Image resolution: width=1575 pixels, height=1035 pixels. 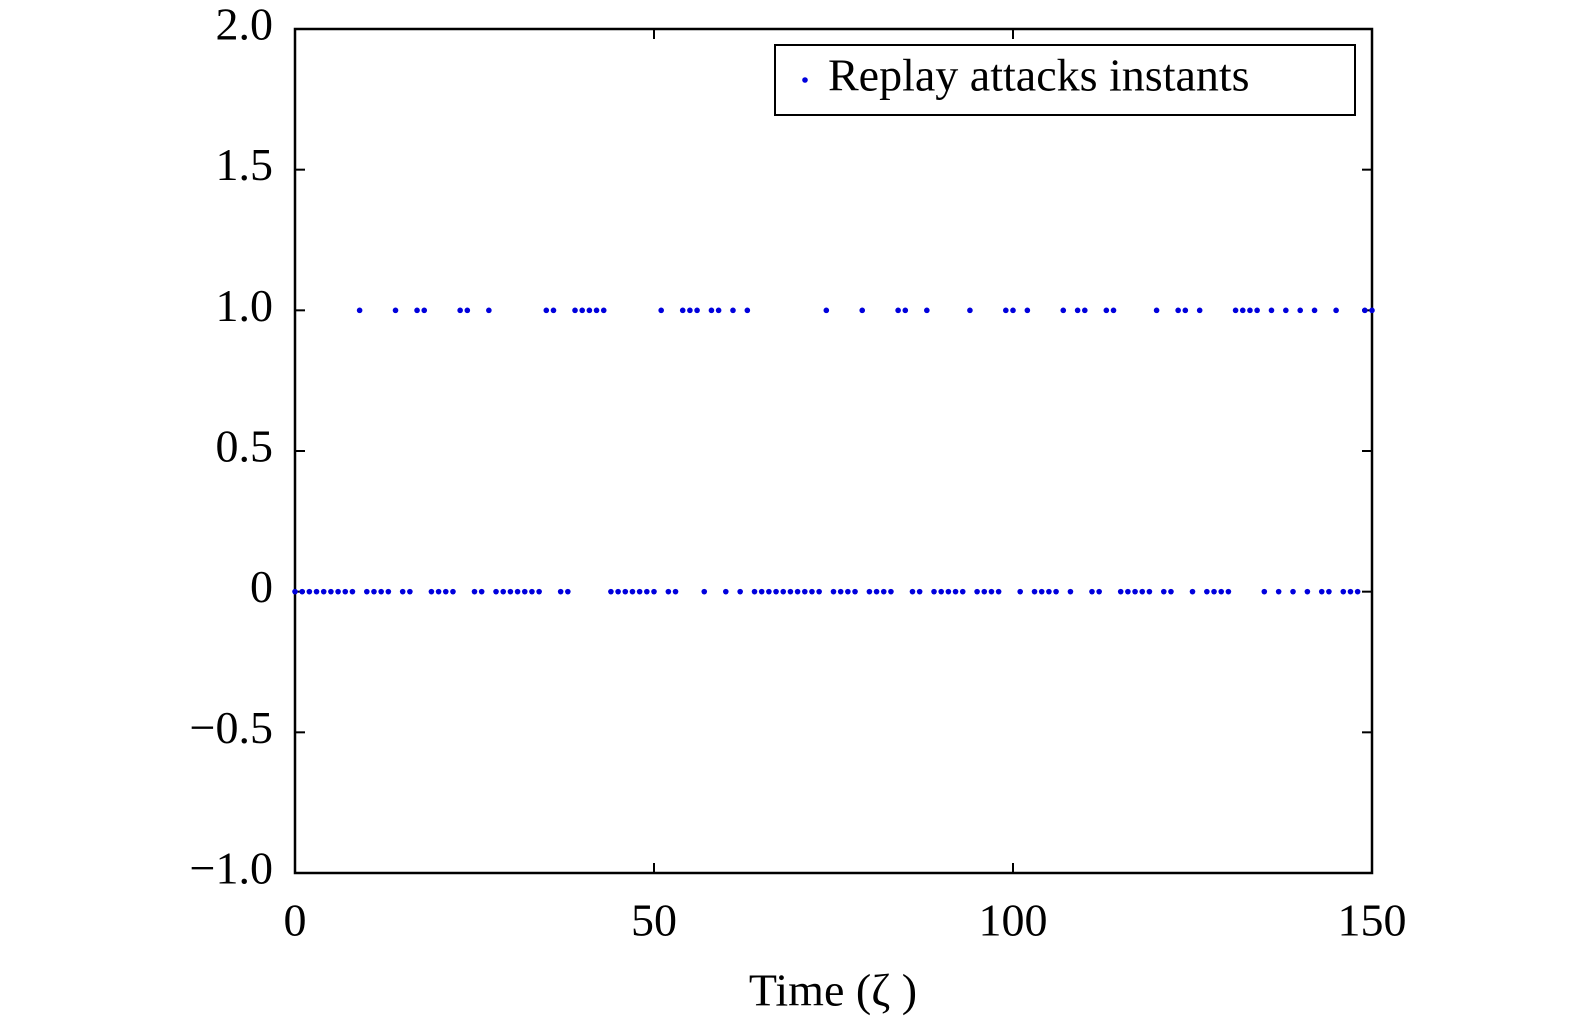 What do you see at coordinates (1013, 920) in the screenshot?
I see `x-tick-label: 100` at bounding box center [1013, 920].